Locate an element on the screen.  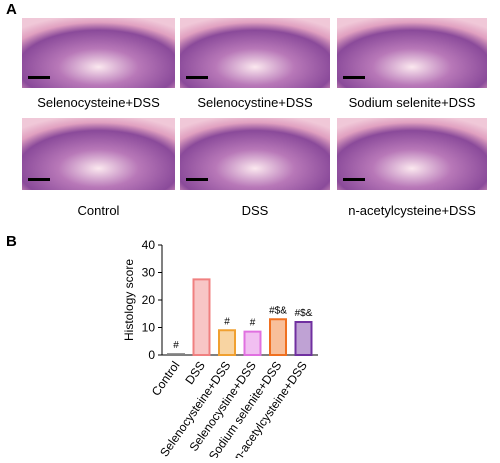
x-tick-label: Control is located at coordinates (166, 379).